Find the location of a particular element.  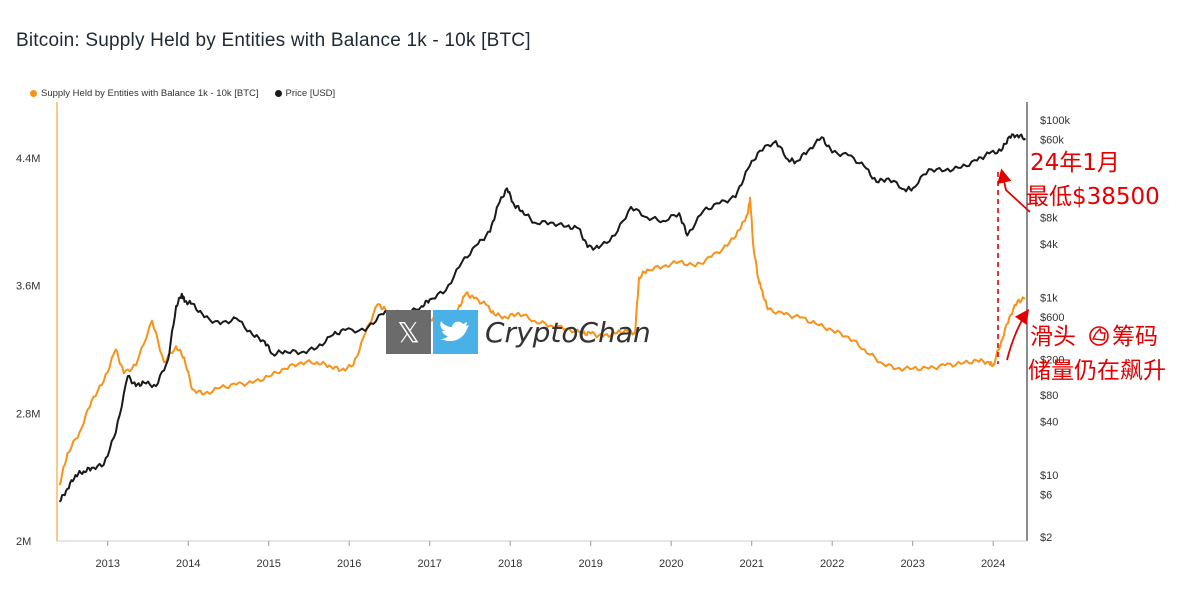

annotation-chips: 筹码 is located at coordinates (1135, 337).